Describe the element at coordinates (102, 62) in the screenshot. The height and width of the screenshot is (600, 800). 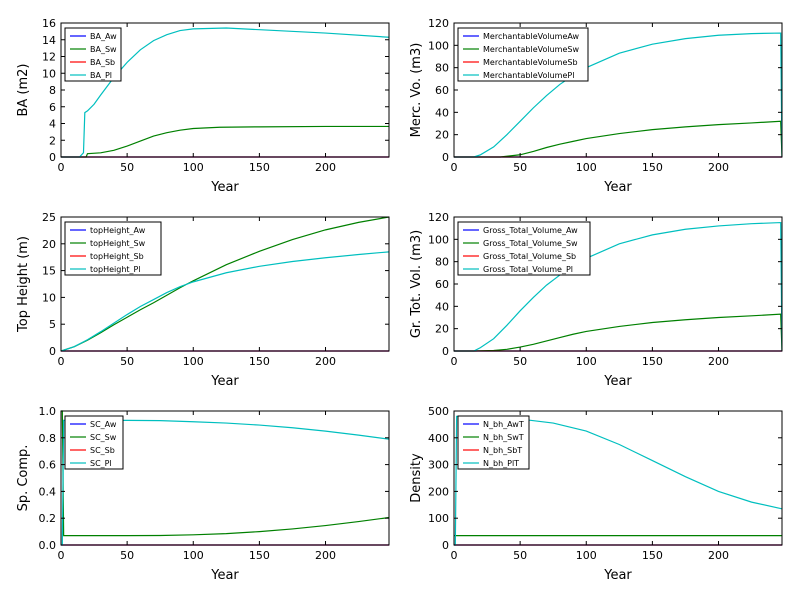
I see `legend-label: BA_Sb` at that location.